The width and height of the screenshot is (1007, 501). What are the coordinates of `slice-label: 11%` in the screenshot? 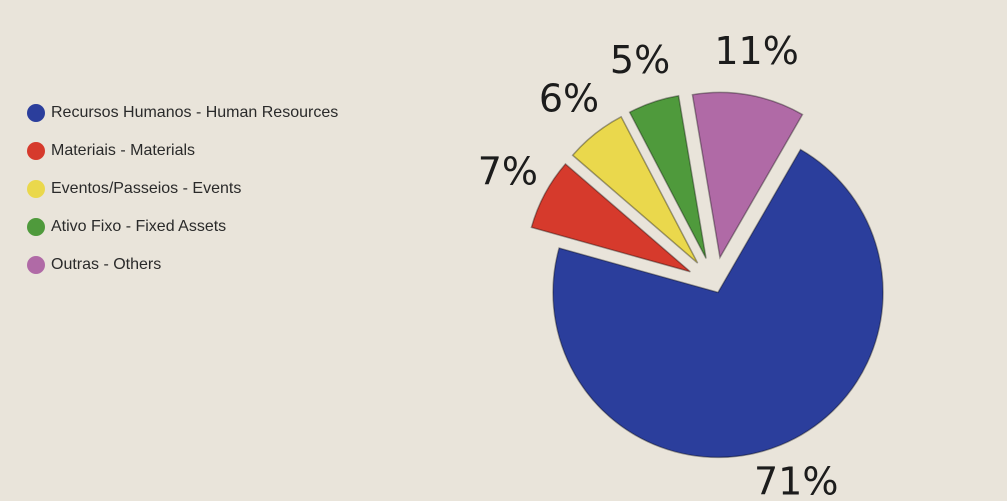 It's located at (756, 51).